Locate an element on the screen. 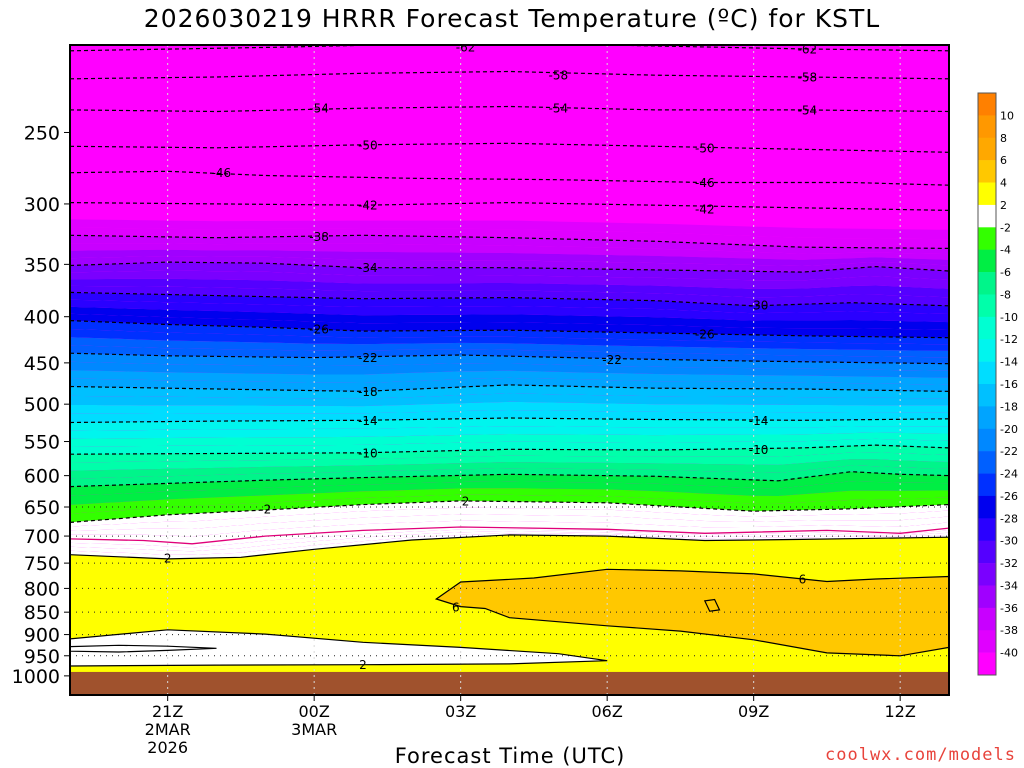  colorbar-frame is located at coordinates (987, 384).